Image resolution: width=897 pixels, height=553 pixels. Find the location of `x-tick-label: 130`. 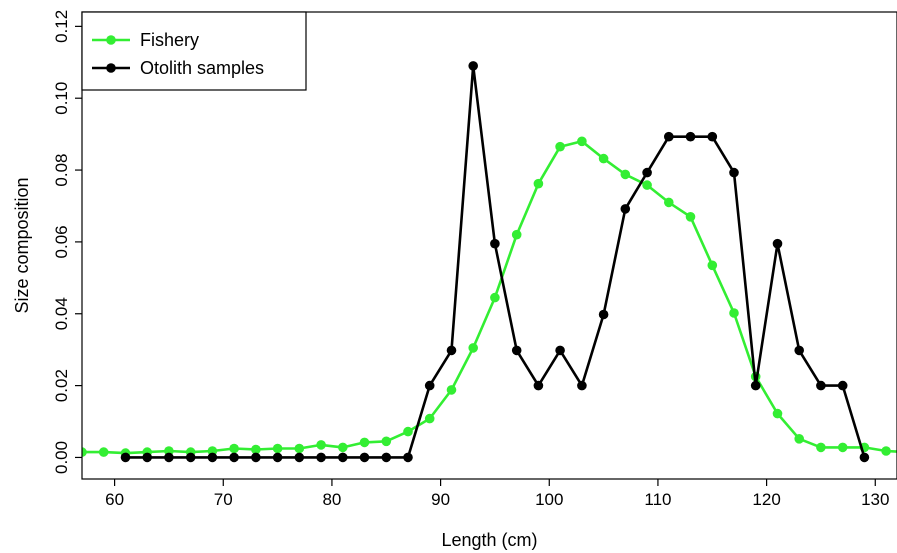

x-tick-label: 130 is located at coordinates (875, 499).